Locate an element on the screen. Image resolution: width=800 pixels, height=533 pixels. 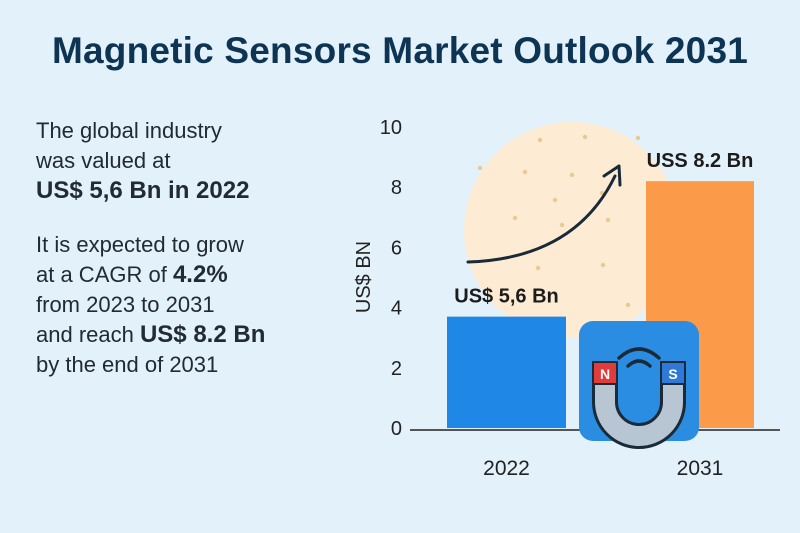
growth-arrow-icon is located at coordinates (544, 214).